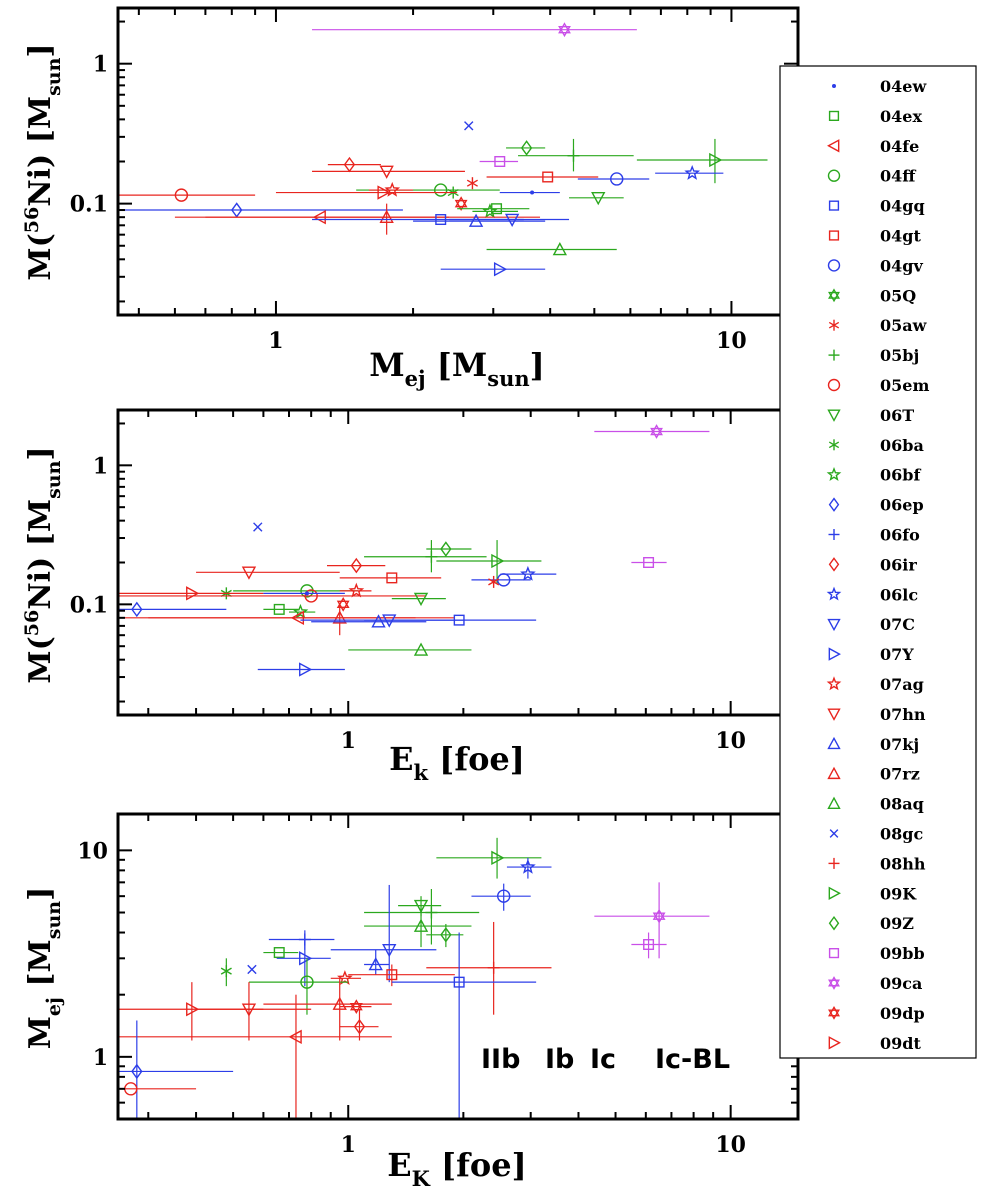 The image size is (981, 1201). What do you see at coordinates (898, 295) in the screenshot?
I see `legend-label: 05Q` at bounding box center [898, 295].